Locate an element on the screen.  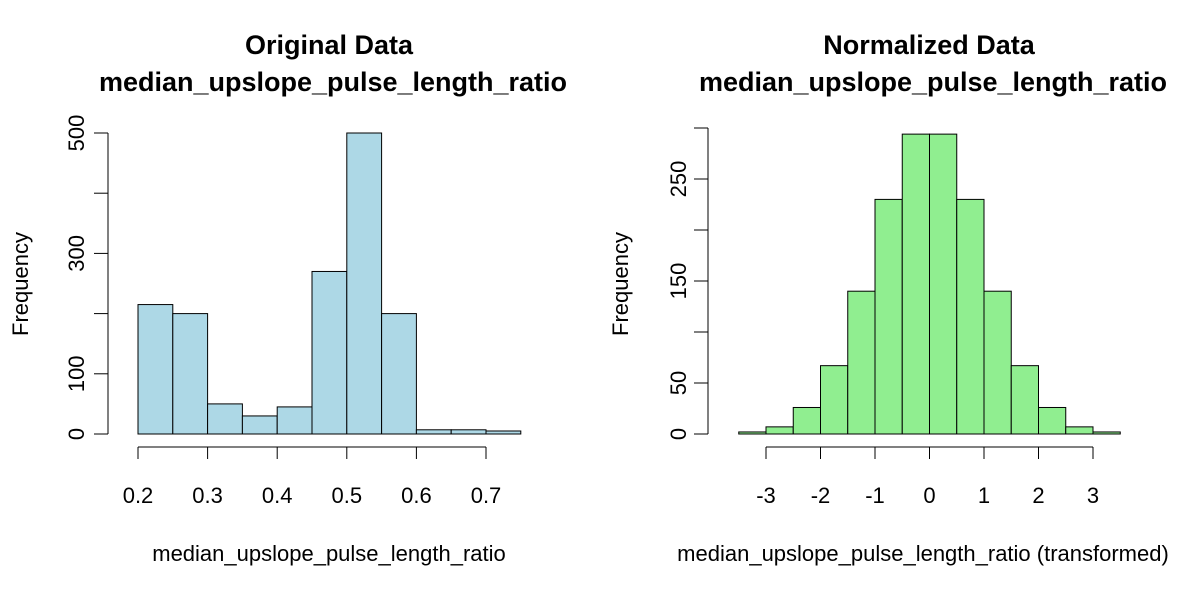
x-tick-label: 0.5 is located at coordinates (347, 495).